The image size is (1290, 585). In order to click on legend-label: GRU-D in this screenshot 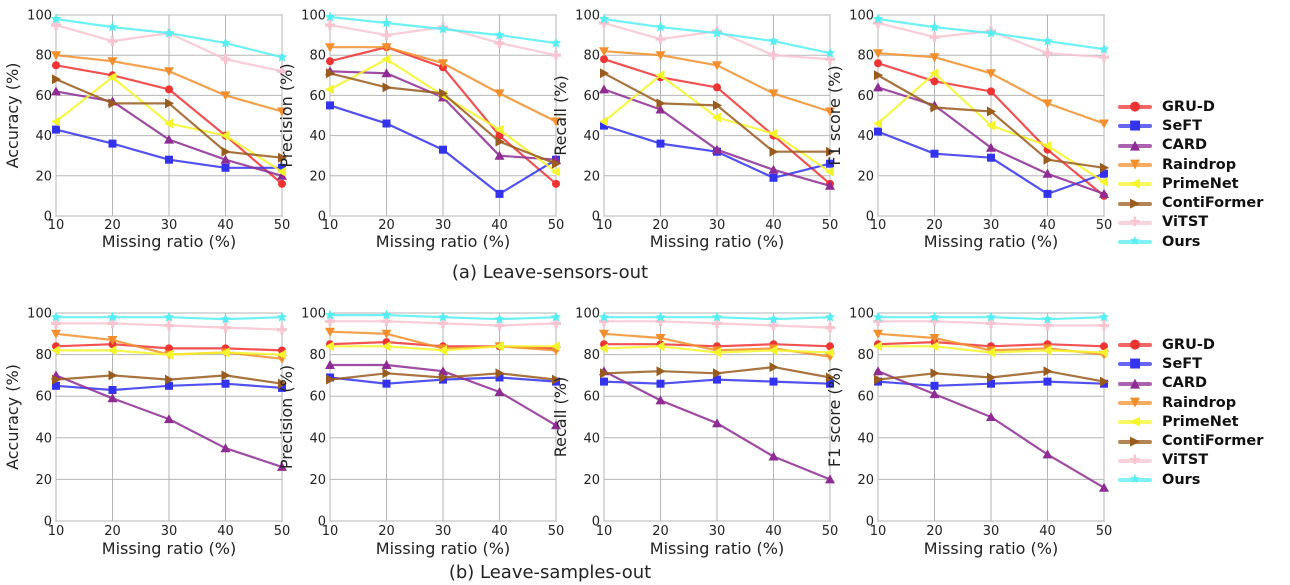, I will do `click(1188, 106)`.